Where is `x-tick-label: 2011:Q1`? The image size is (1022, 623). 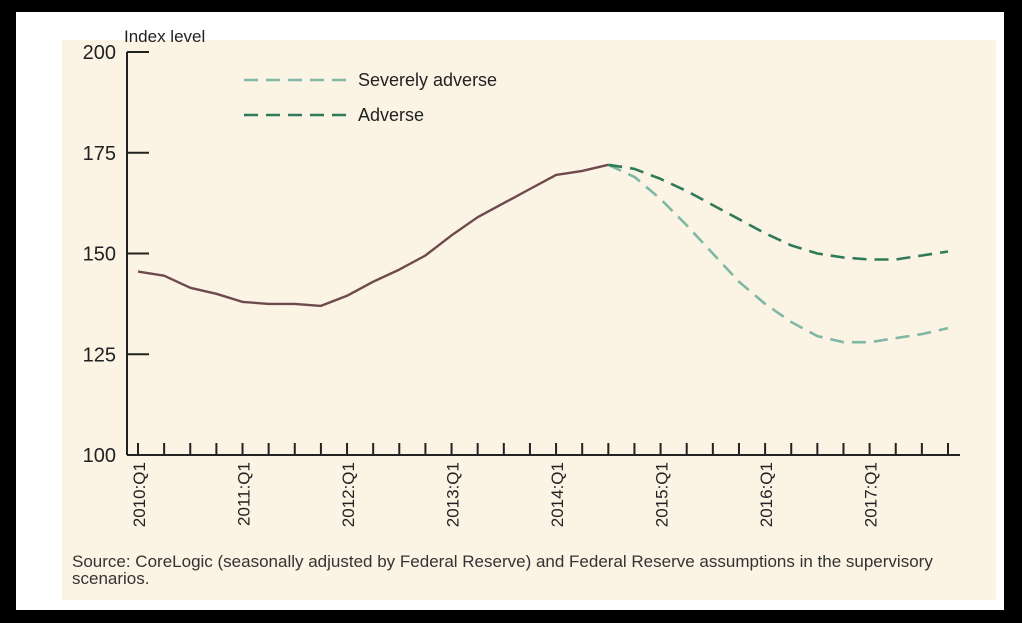
x-tick-label: 2011:Q1 is located at coordinates (244, 494).